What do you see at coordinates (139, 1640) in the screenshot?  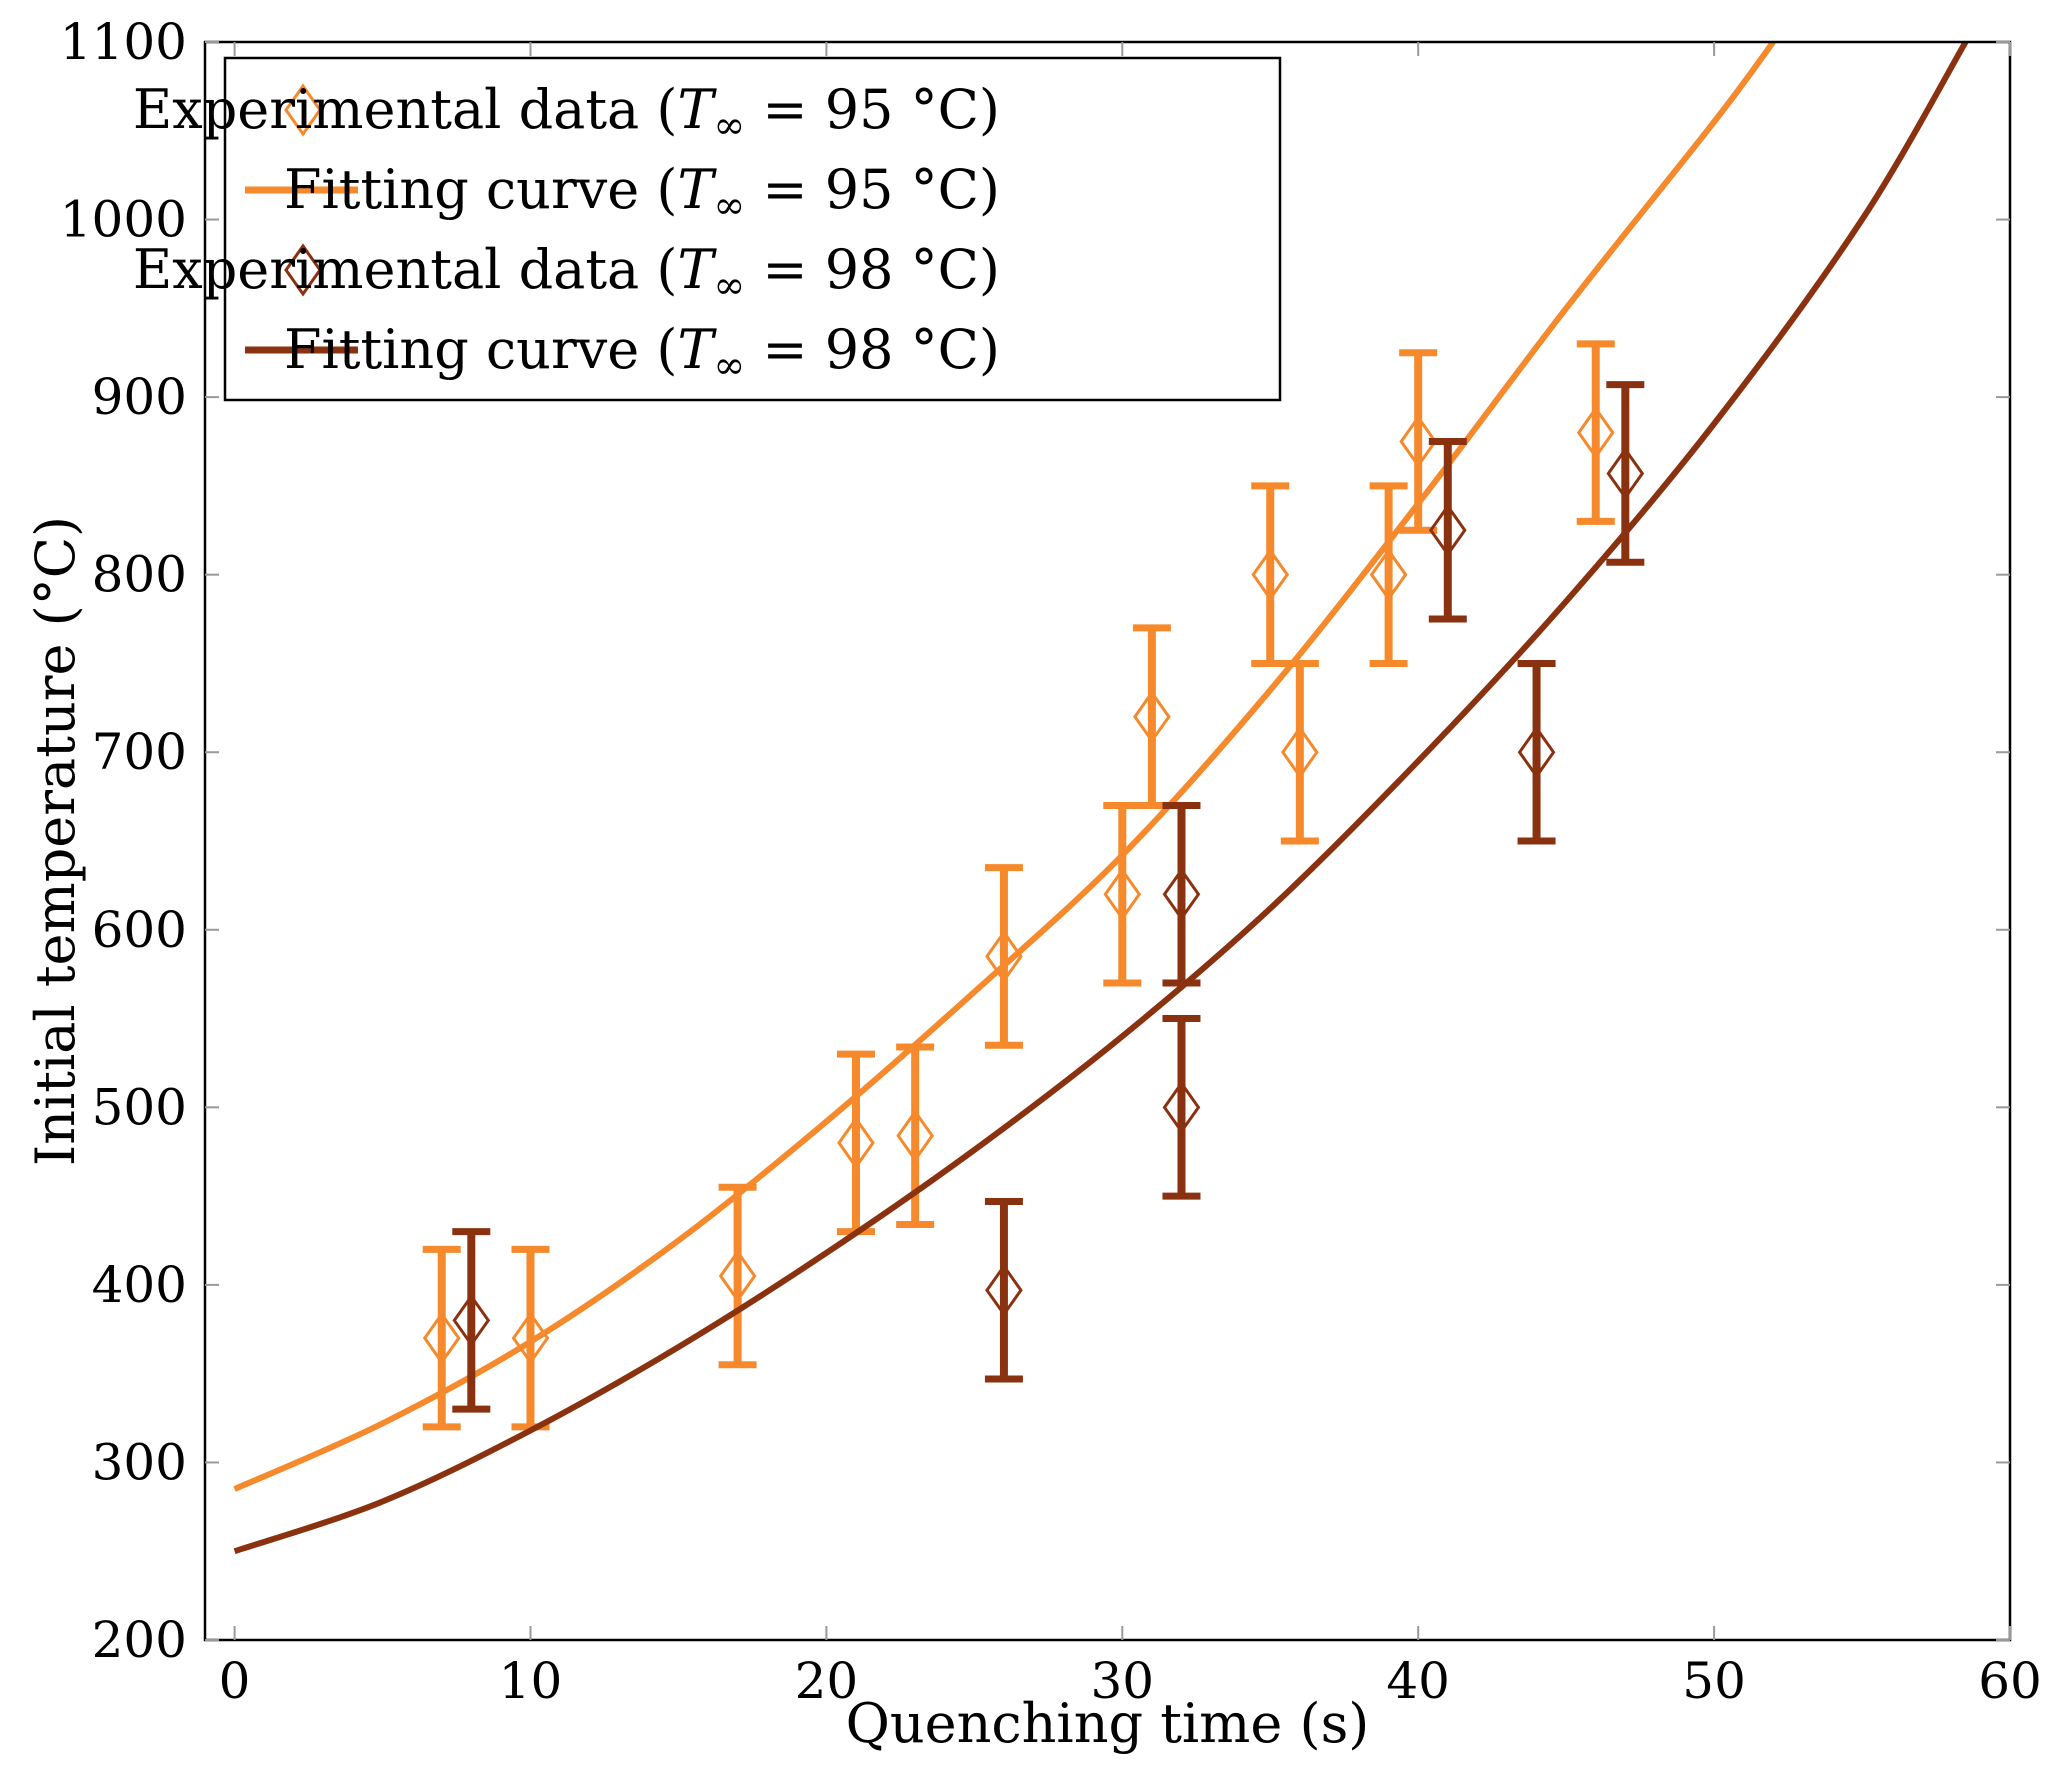 I see `y-tick-label: 200` at bounding box center [139, 1640].